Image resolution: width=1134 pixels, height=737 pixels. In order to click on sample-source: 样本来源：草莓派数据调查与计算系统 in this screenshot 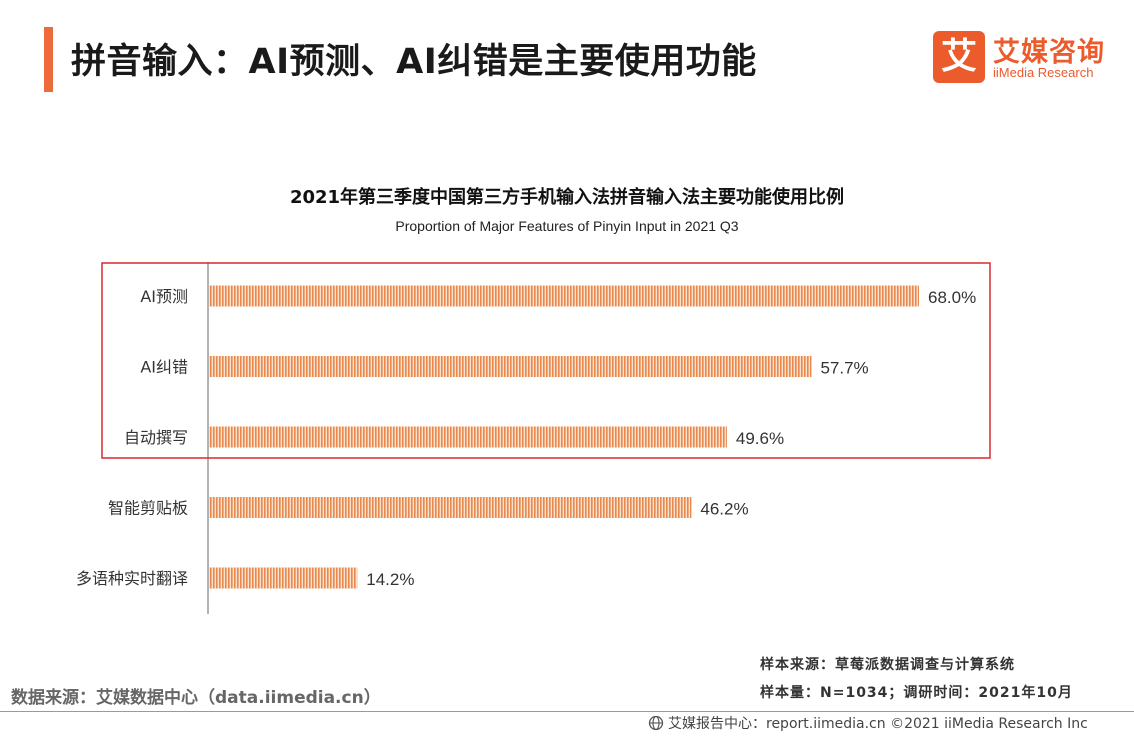, I will do `click(887, 665)`.